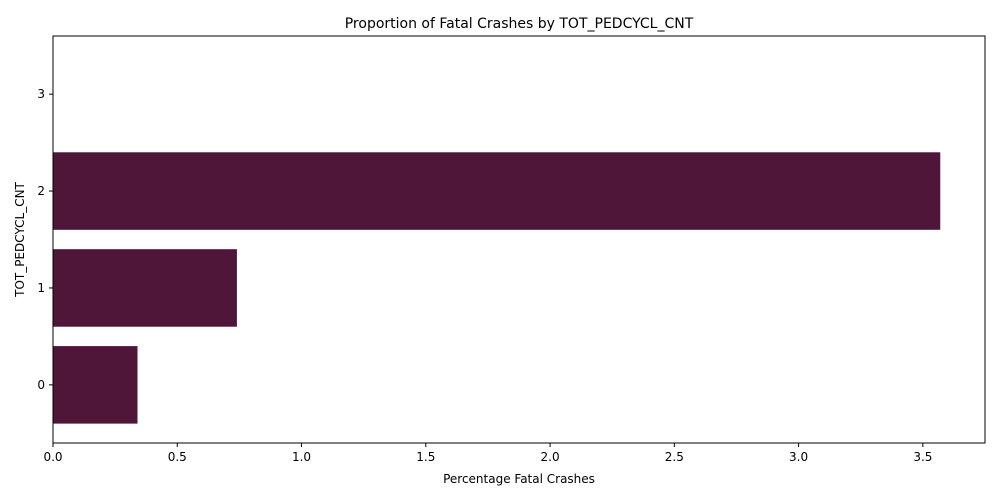  I want to click on x-tick-label: 2.0, so click(550, 457).